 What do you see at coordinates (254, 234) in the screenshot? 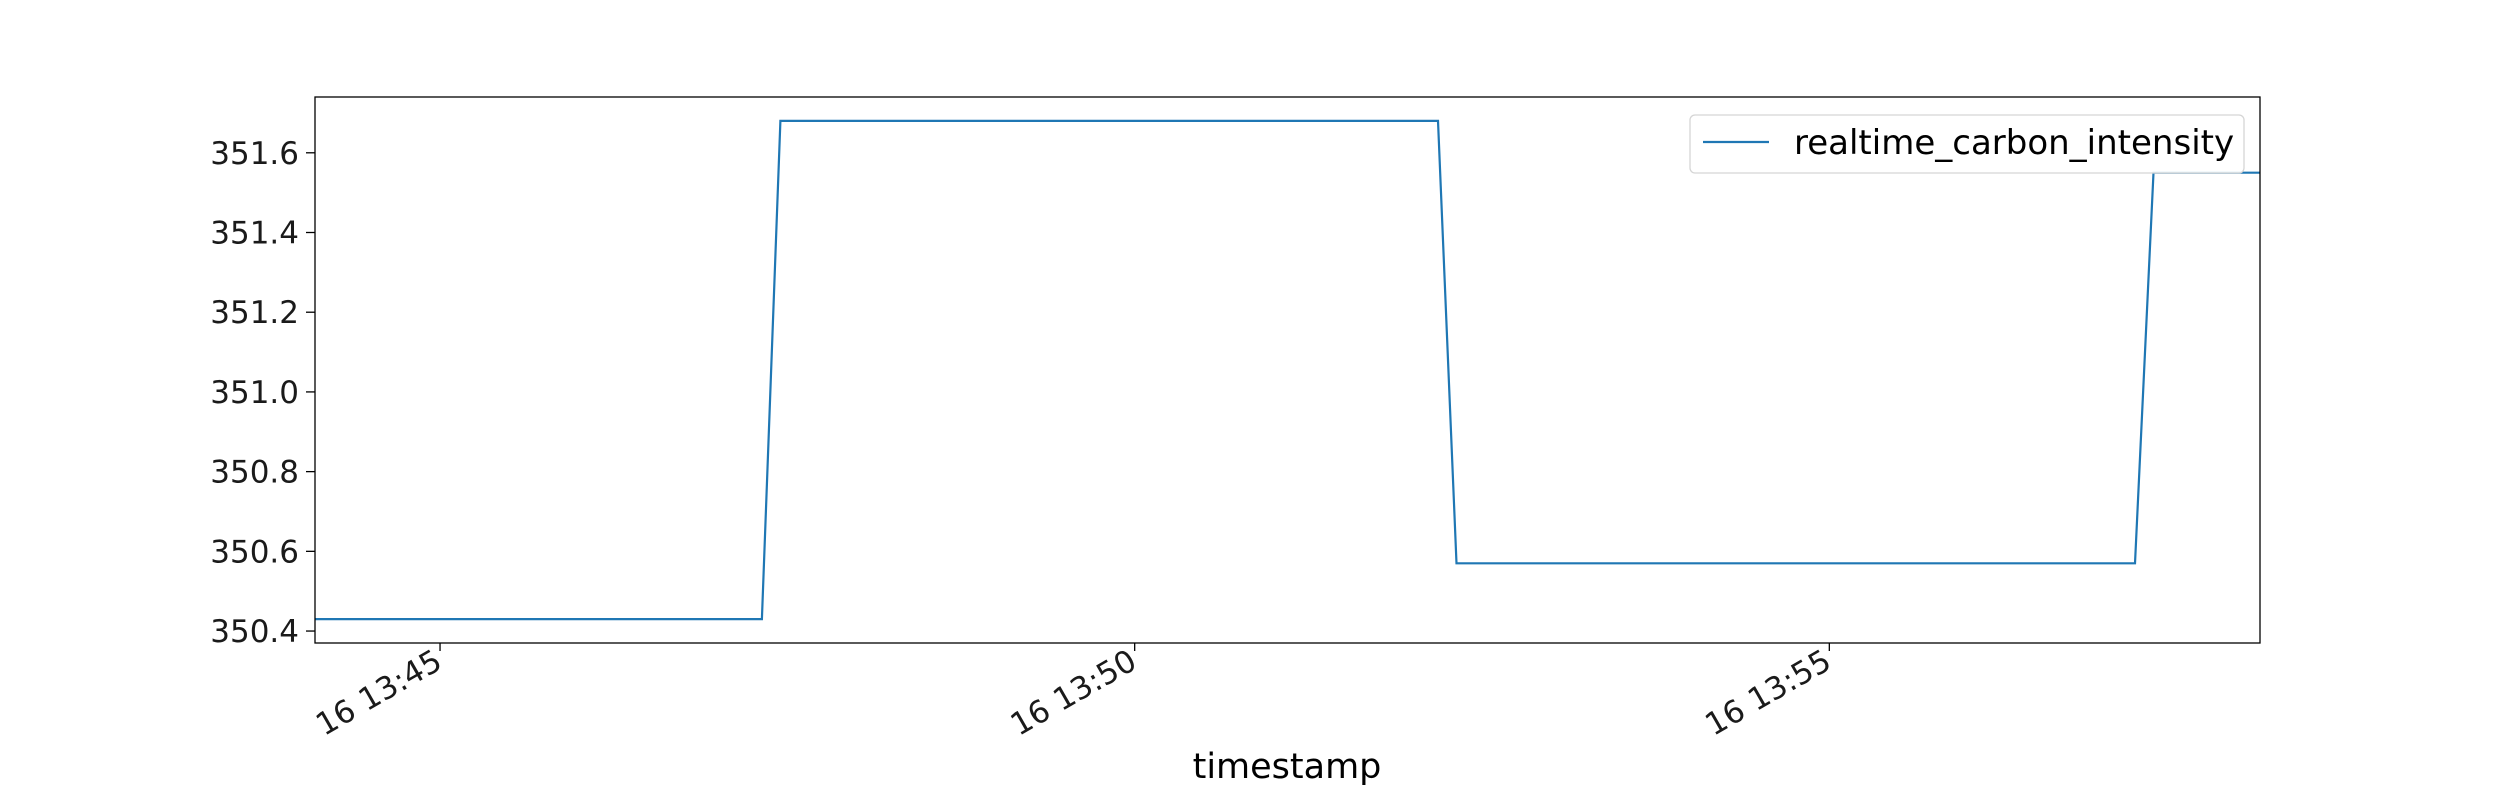
I see `y-tick-label: 351.4` at bounding box center [254, 234].